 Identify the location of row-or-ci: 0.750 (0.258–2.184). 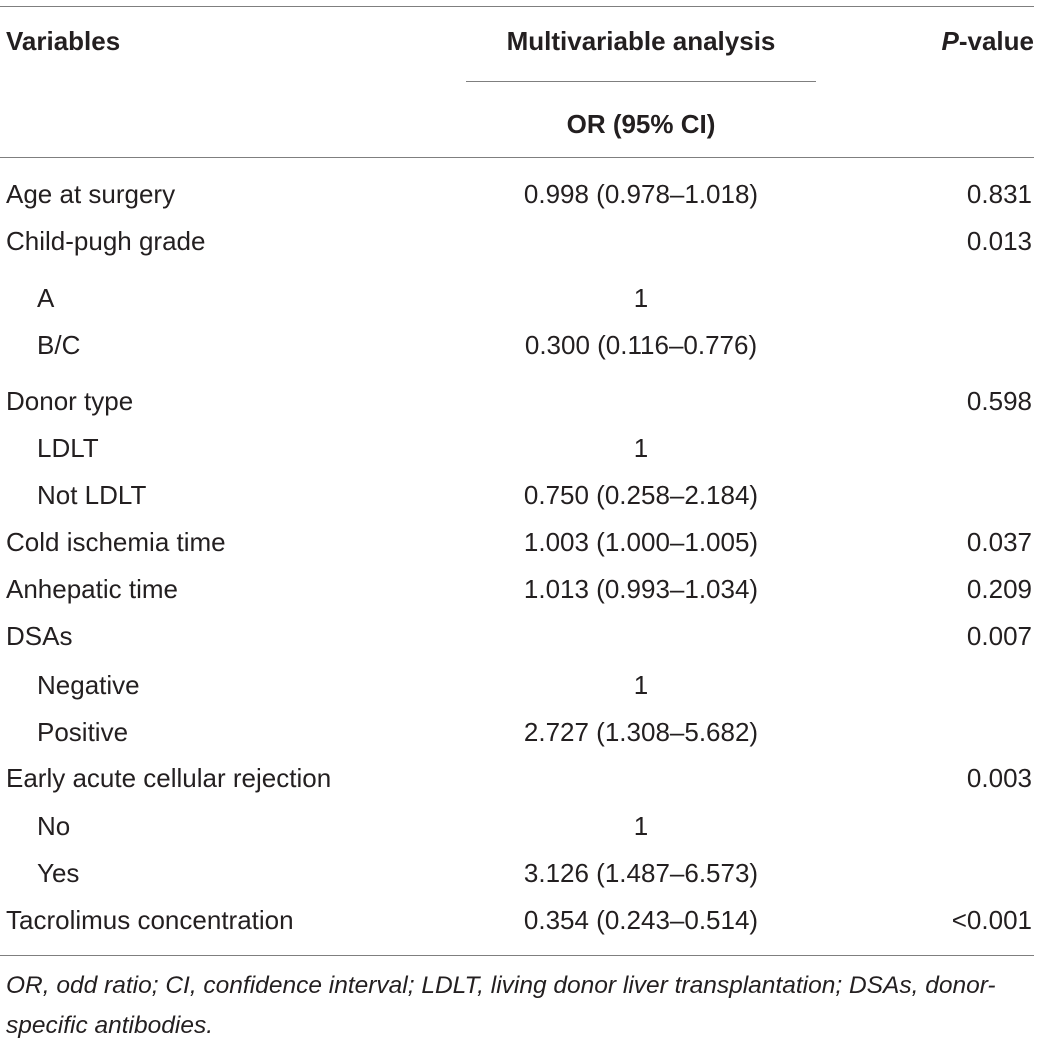
(641, 495).